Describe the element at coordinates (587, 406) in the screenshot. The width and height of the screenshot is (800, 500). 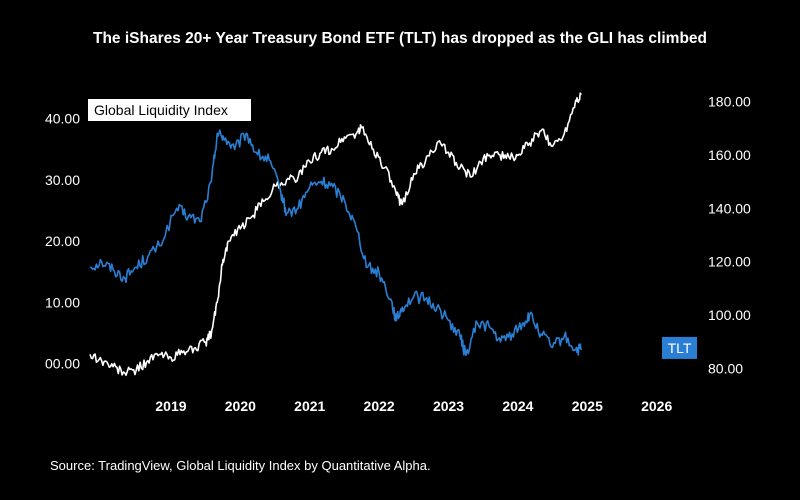
I see `x-tick-label: 2025` at that location.